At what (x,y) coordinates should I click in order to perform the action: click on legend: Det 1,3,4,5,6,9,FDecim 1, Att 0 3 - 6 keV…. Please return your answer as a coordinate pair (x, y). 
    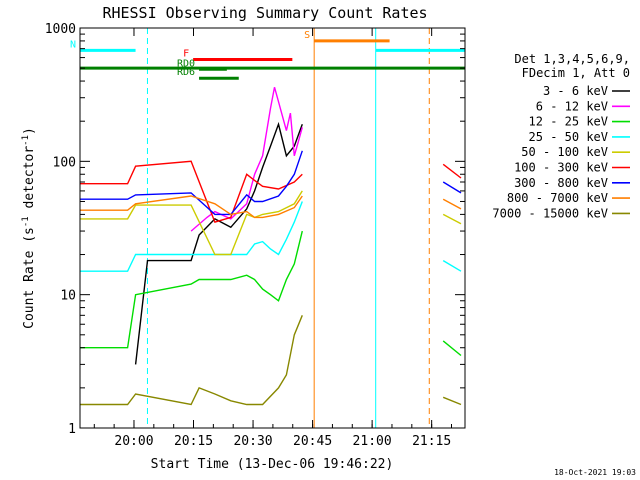
    Looking at the image, I should click on (561, 136).